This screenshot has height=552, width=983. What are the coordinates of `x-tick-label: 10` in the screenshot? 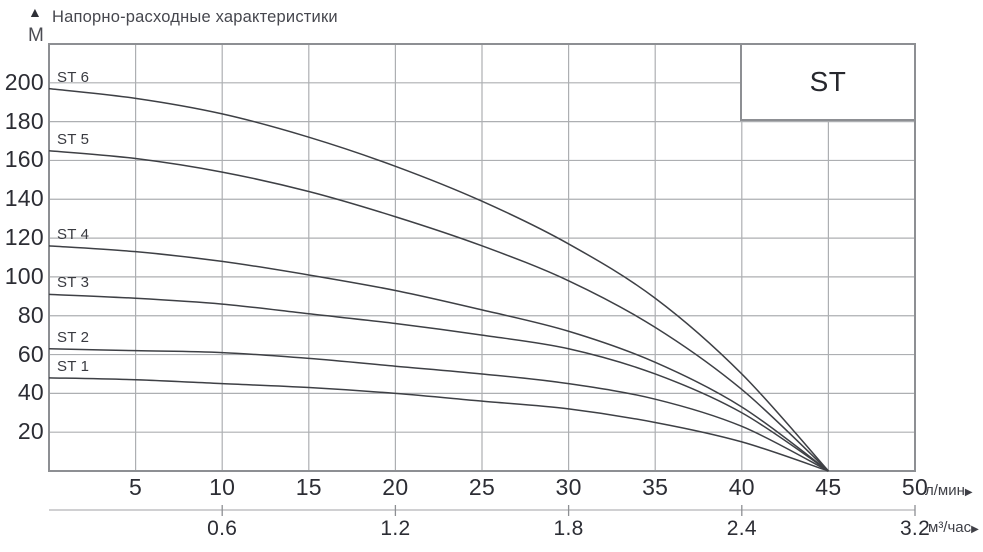 It's located at (222, 487).